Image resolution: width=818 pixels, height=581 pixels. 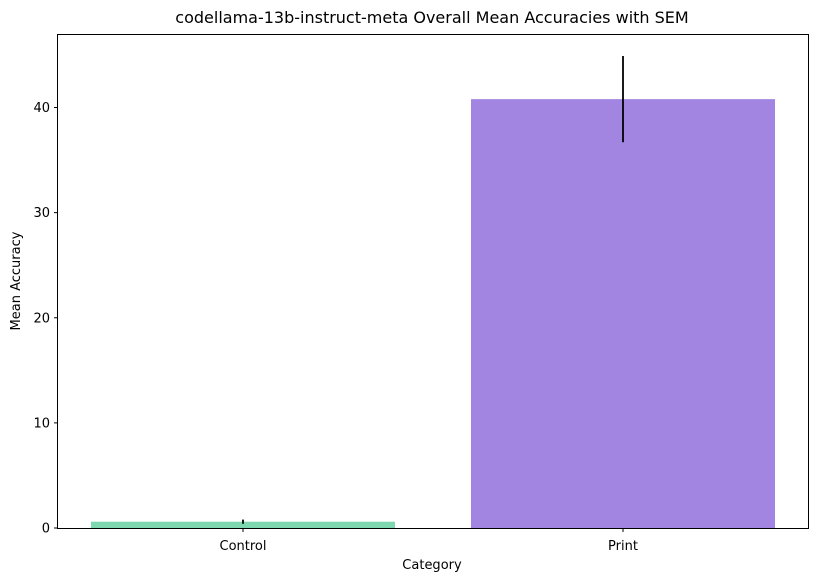 I want to click on y-tick-label: 0, so click(x=46, y=529).